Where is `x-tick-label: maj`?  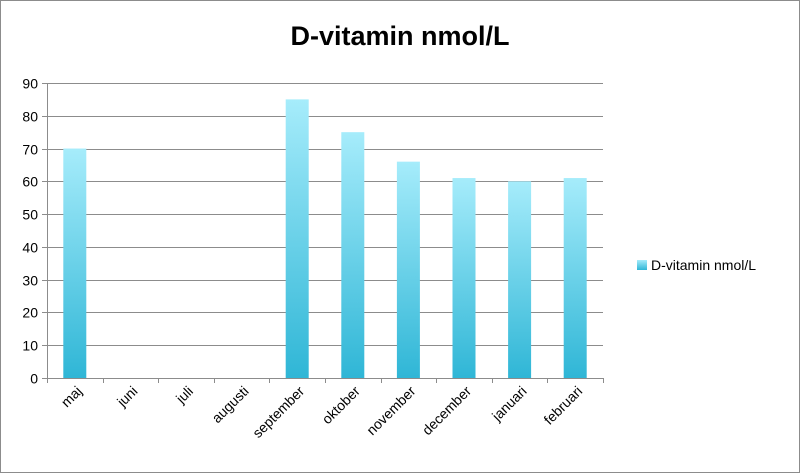
x-tick-label: maj is located at coordinates (71, 396).